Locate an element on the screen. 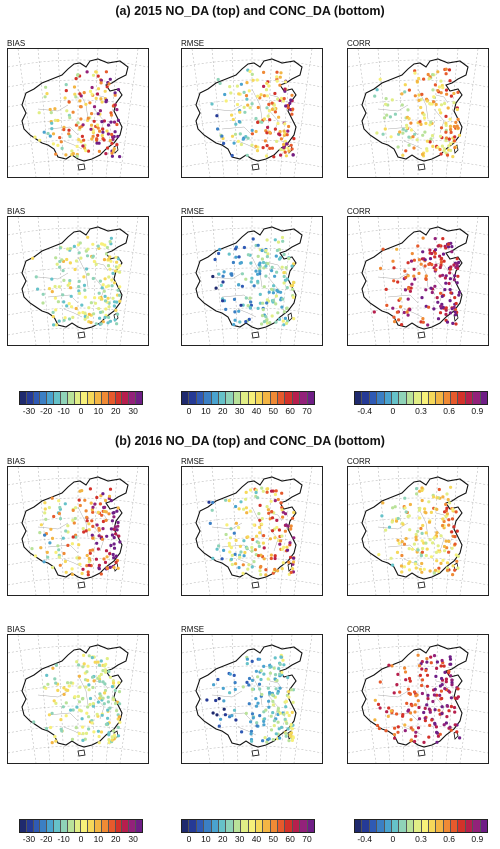 This screenshot has height=849, width=500. map-svg is located at coordinates (252, 113).